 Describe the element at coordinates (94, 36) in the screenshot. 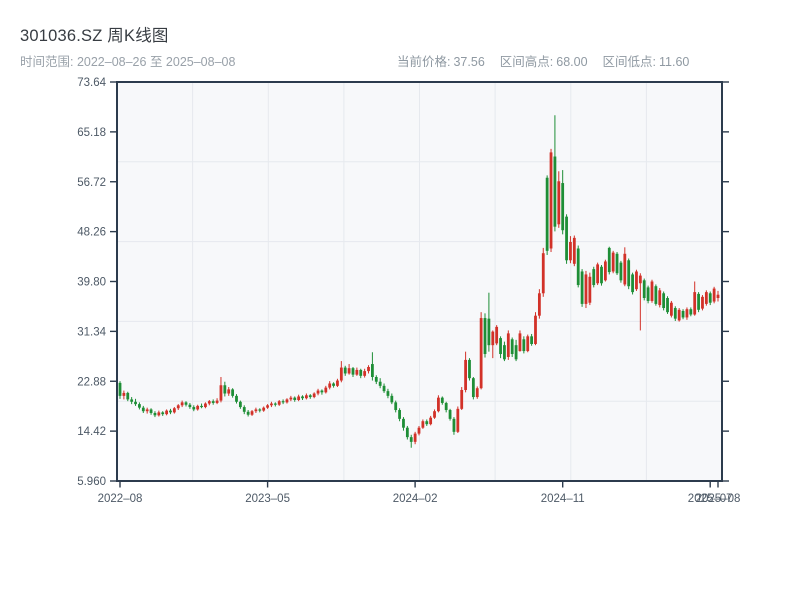

I see `chart-title: 301036.SZ 周K线图` at that location.